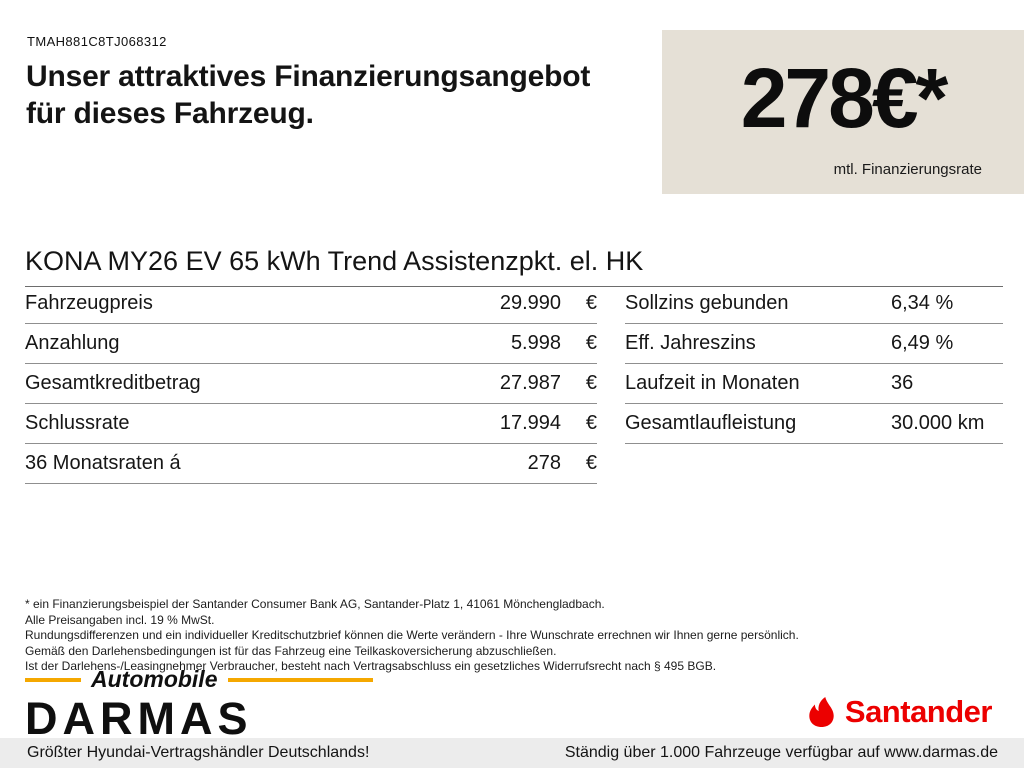  What do you see at coordinates (530, 383) in the screenshot?
I see `finance-value: 27.987` at bounding box center [530, 383].